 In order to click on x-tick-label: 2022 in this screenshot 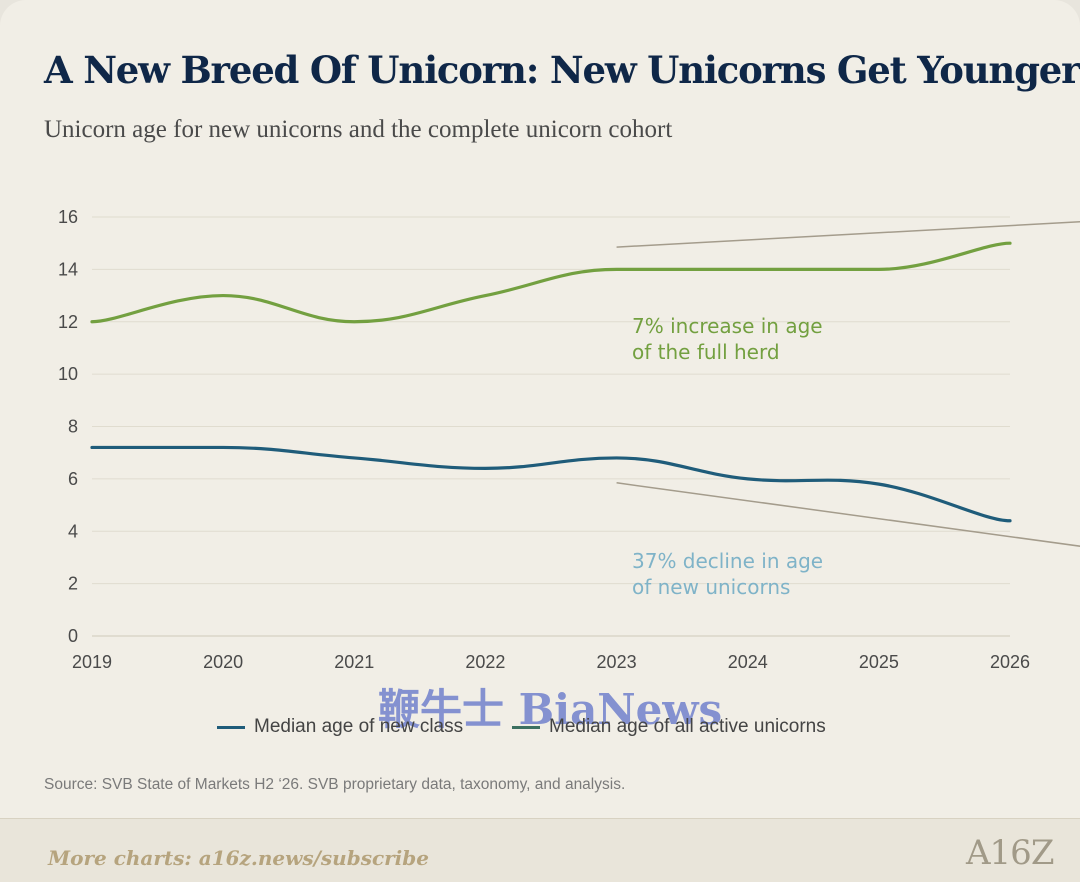, I will do `click(485, 662)`.